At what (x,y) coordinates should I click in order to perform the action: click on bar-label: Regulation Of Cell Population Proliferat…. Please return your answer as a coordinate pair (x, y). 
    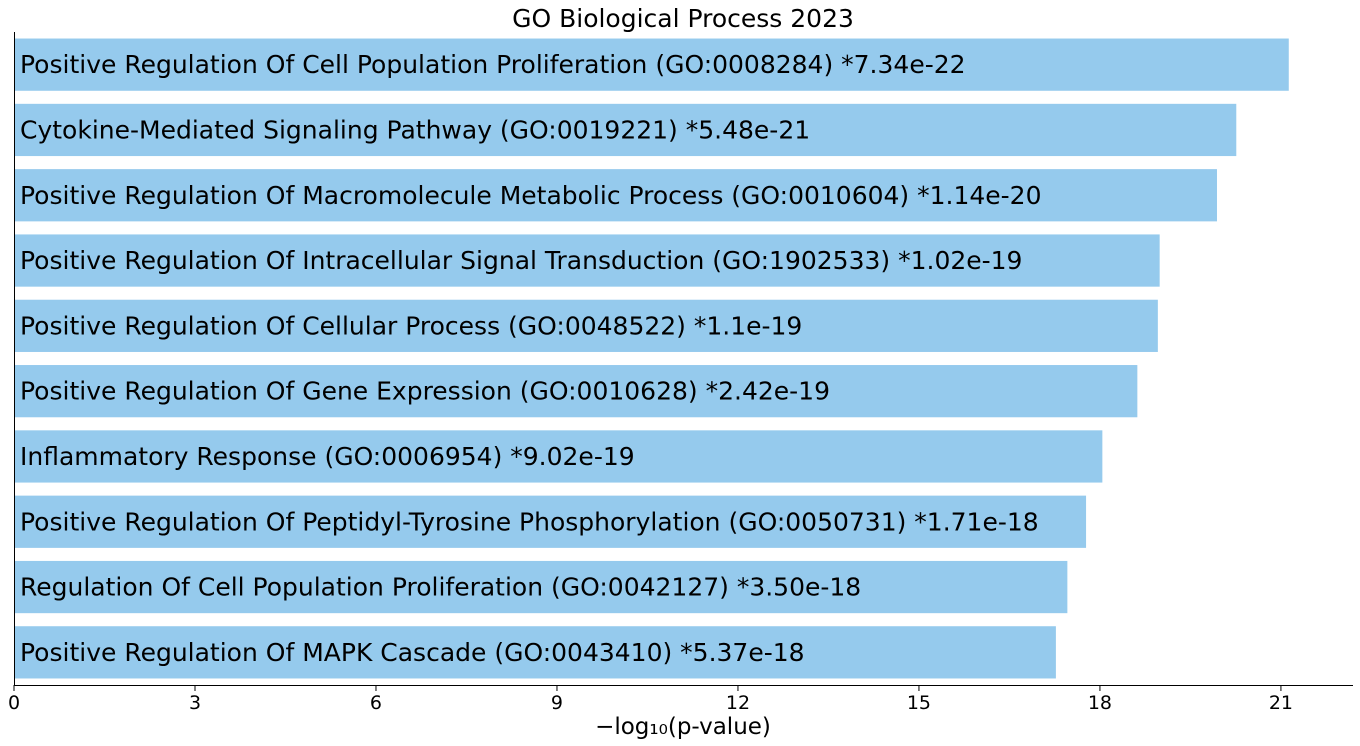
    Looking at the image, I should click on (440, 587).